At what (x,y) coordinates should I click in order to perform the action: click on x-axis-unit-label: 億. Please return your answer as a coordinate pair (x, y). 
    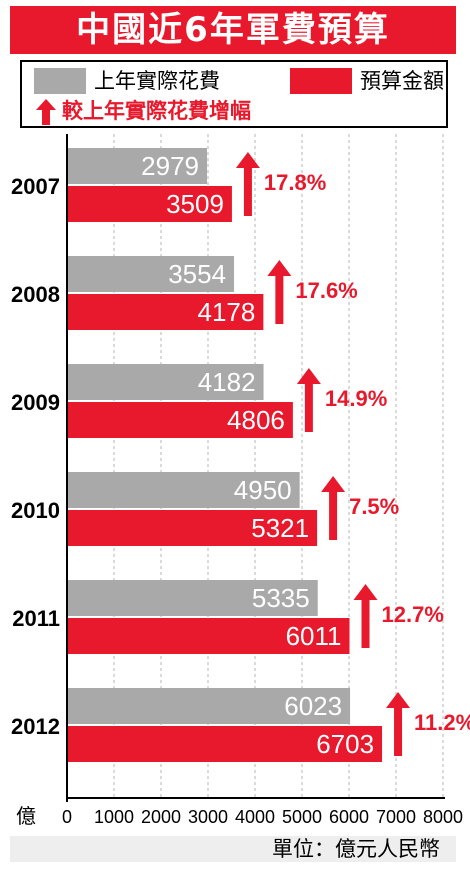
    Looking at the image, I should click on (26, 816).